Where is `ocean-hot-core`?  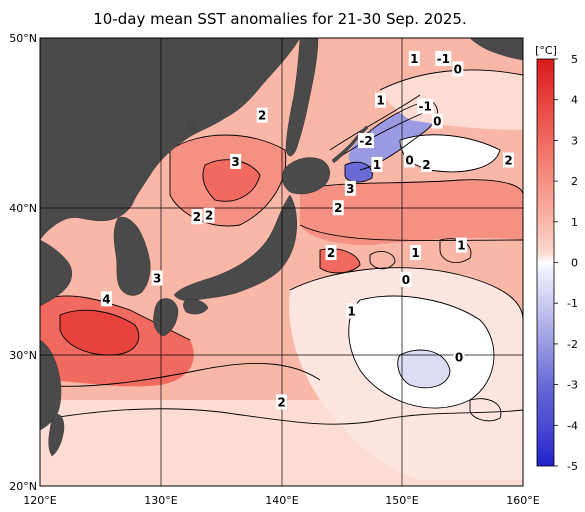 ocean-hot-core is located at coordinates (99, 332).